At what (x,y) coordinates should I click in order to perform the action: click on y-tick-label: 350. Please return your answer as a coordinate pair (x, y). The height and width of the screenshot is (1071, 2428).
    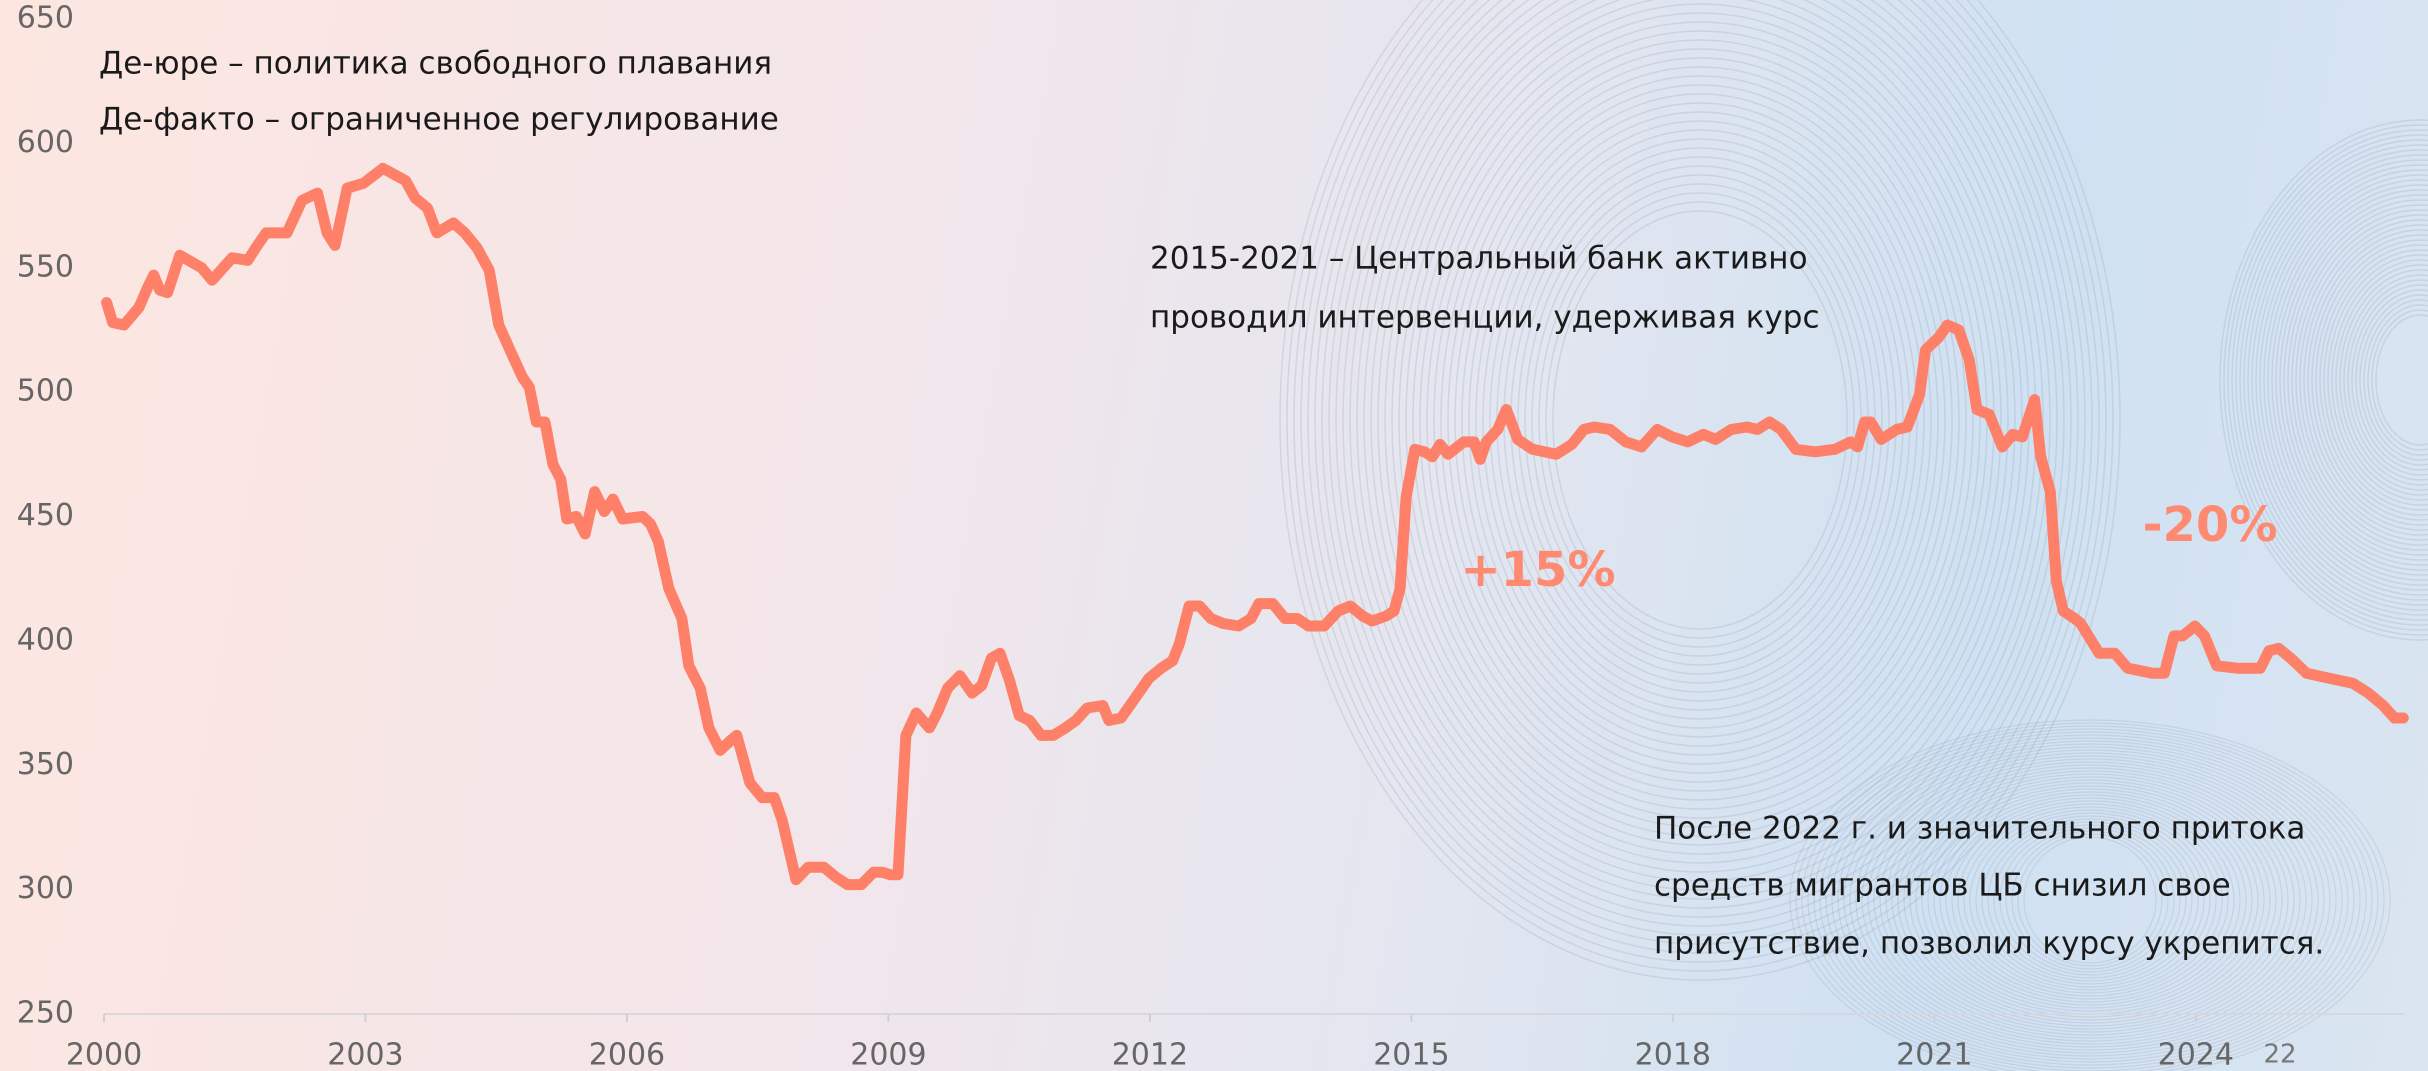
    Looking at the image, I should click on (45, 764).